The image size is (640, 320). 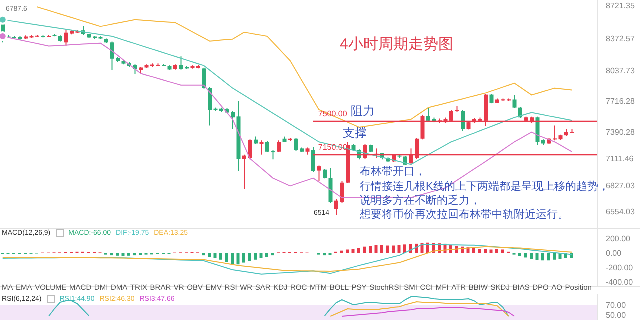 What do you see at coordinates (616, 305) in the screenshot?
I see `y-tick-label: 70.00` at bounding box center [616, 305].